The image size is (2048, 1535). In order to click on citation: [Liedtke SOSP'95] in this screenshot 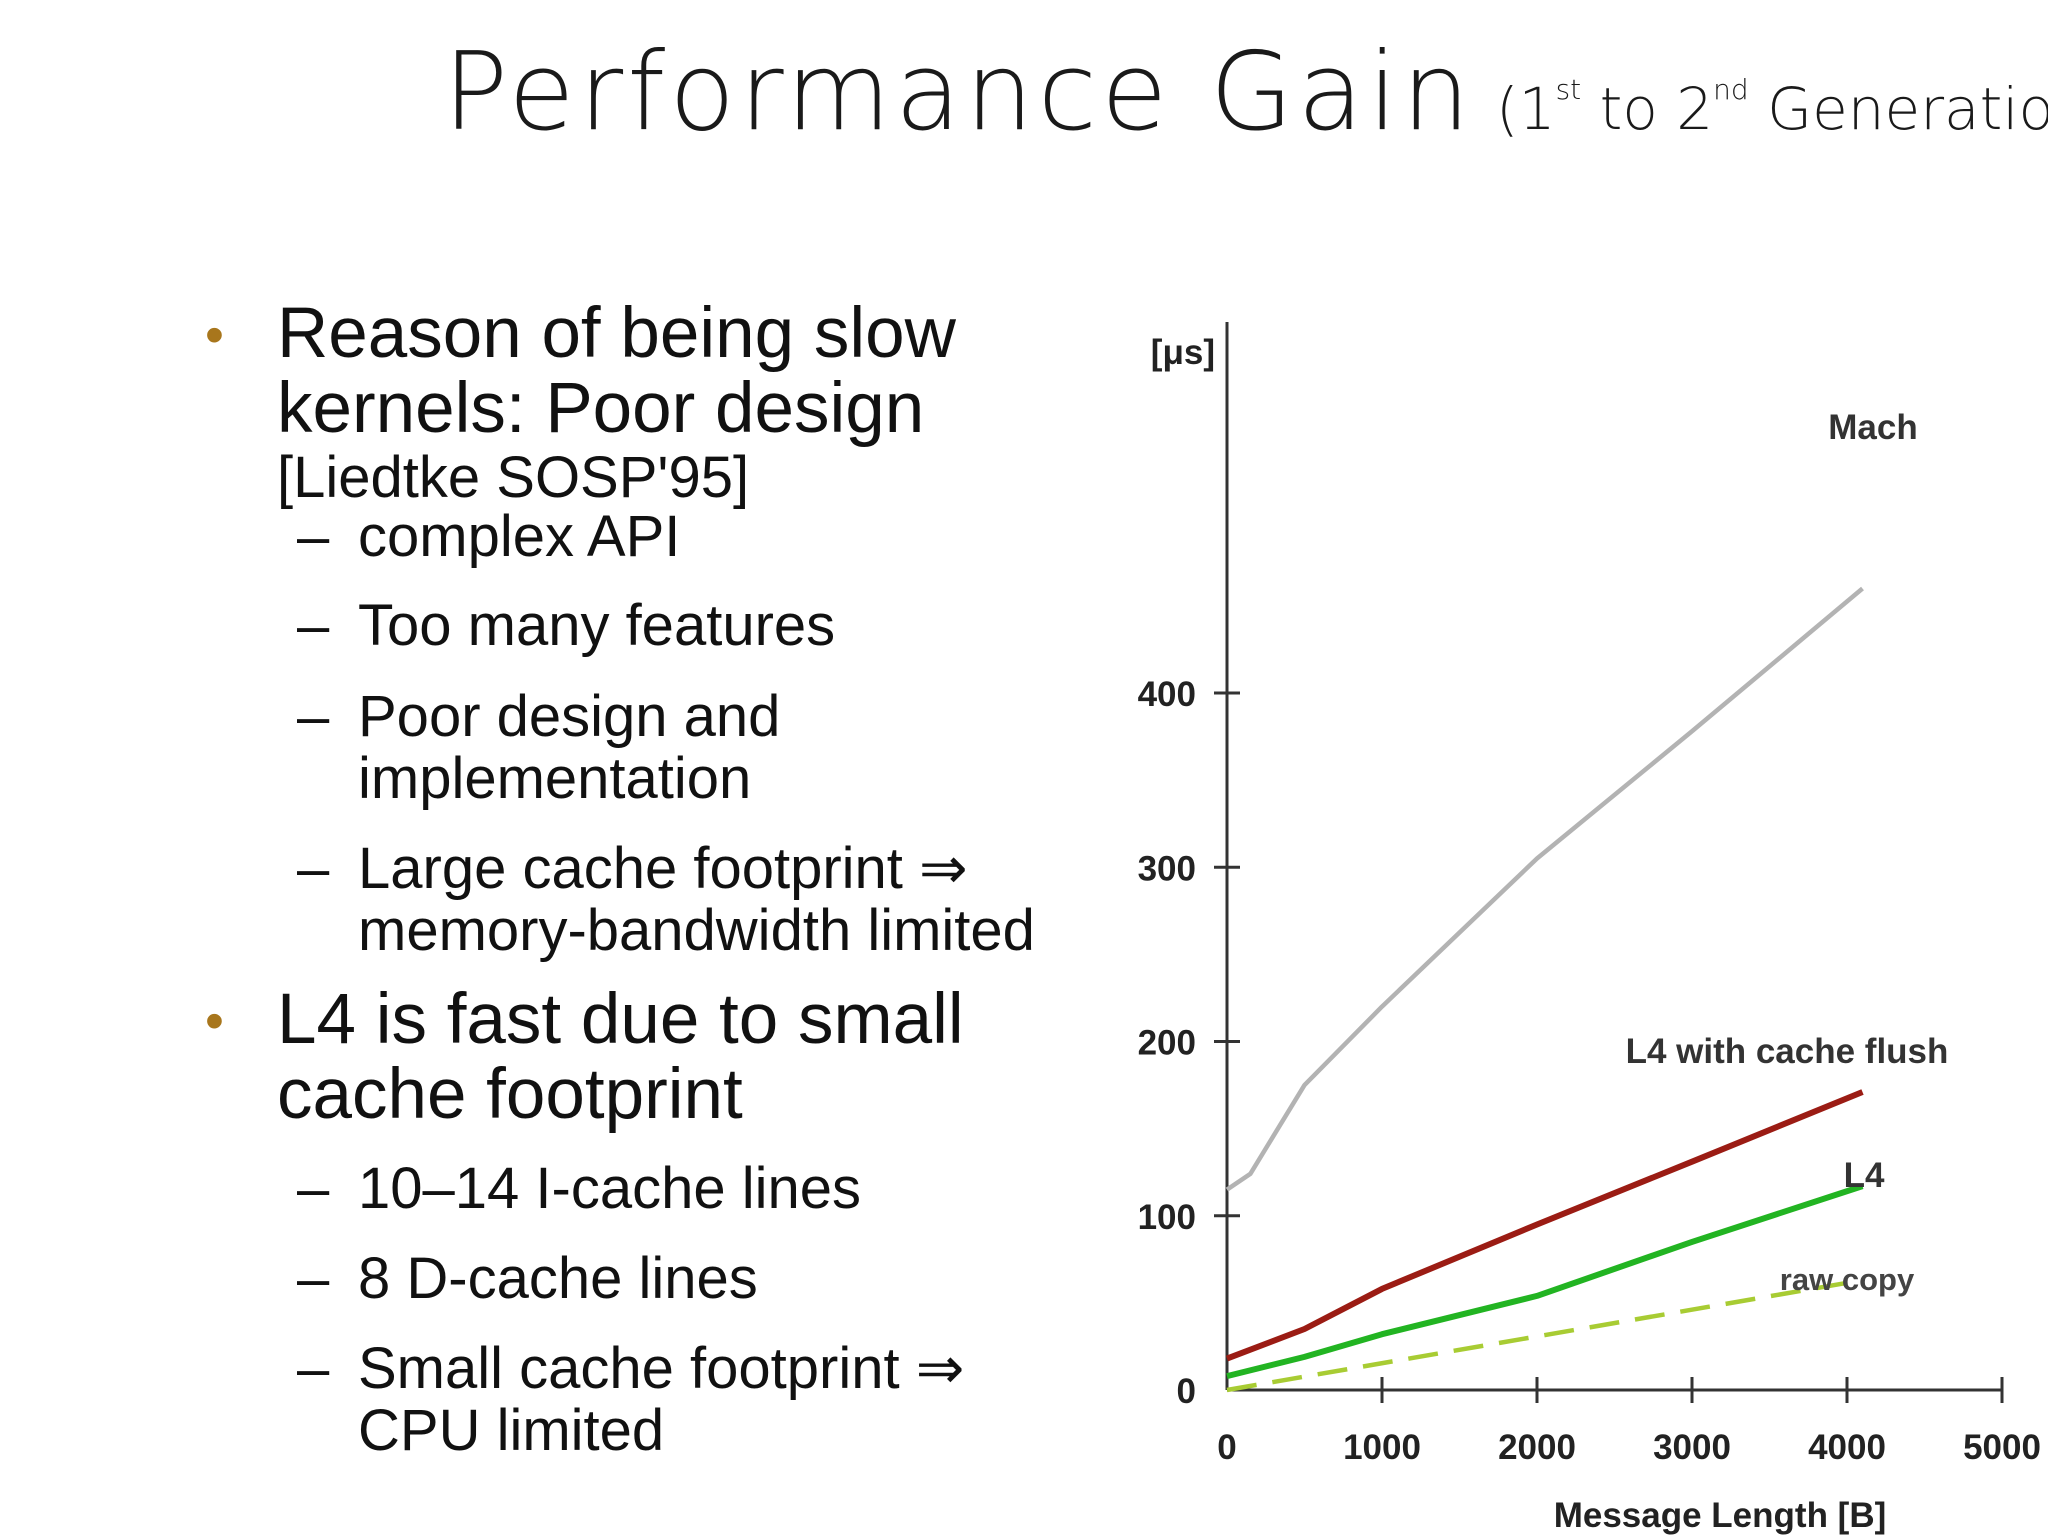, I will do `click(513, 477)`.